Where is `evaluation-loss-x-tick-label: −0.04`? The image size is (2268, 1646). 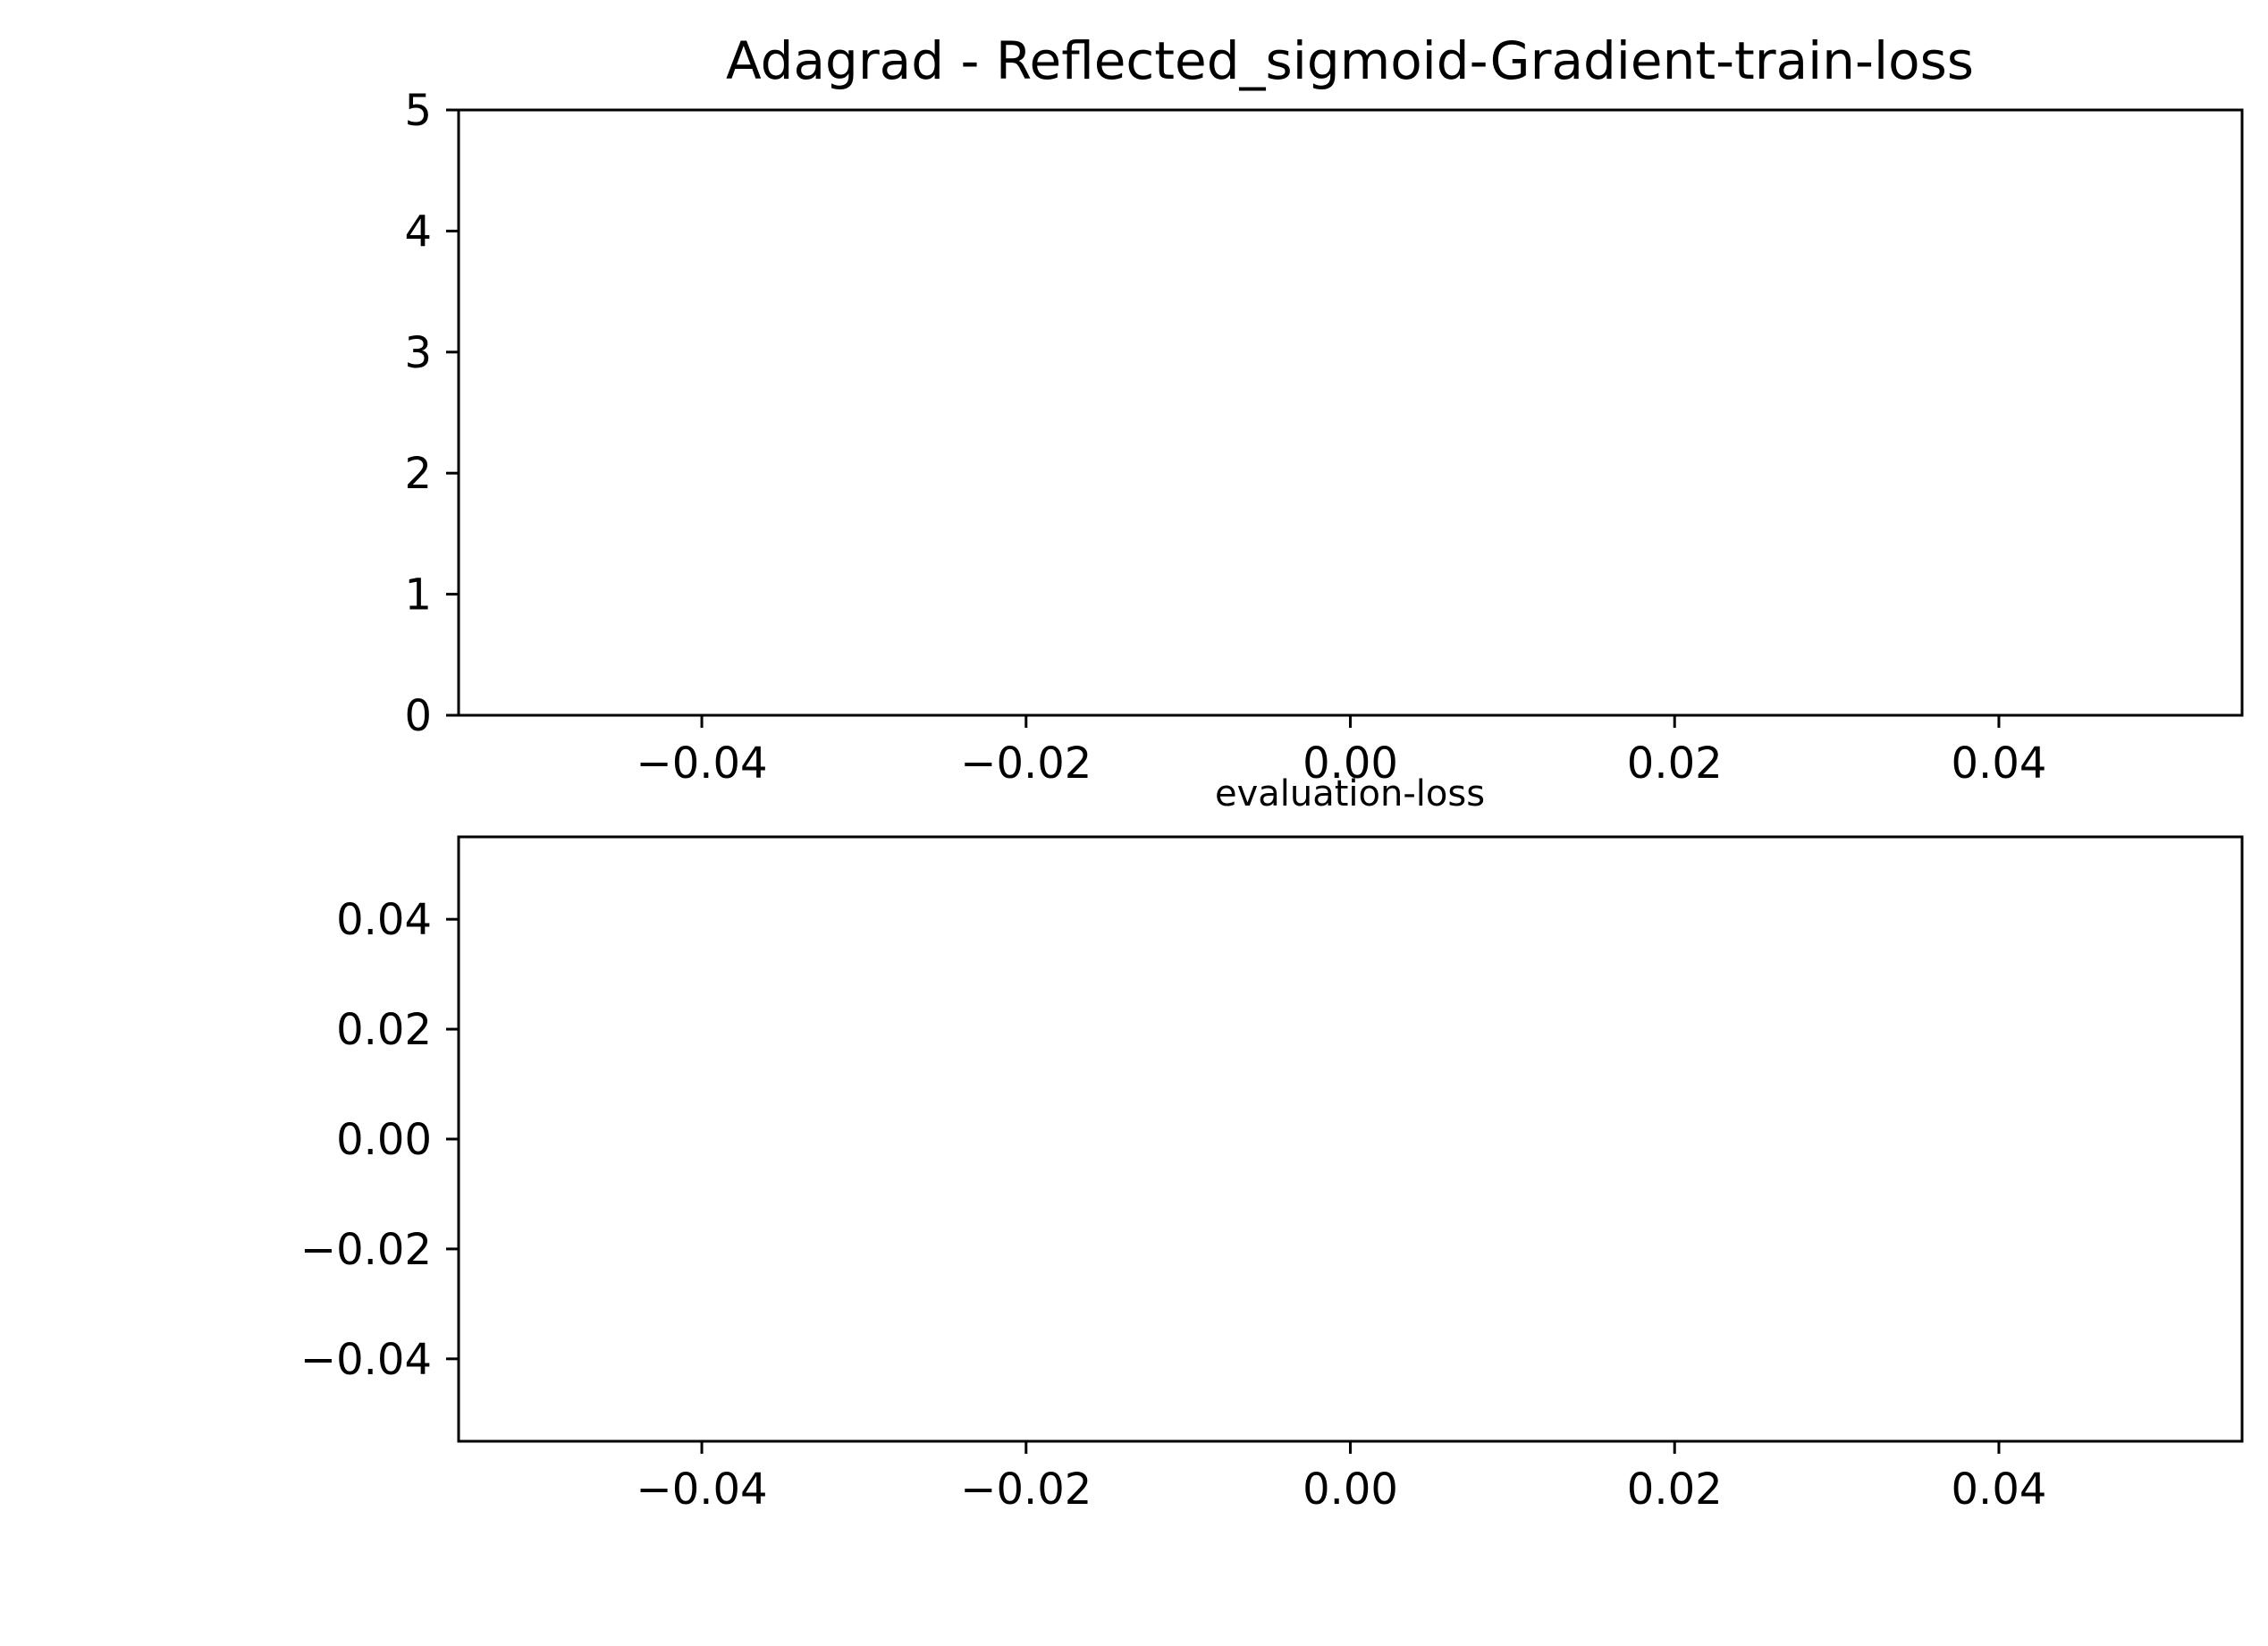 evaluation-loss-x-tick-label: −0.04 is located at coordinates (701, 1490).